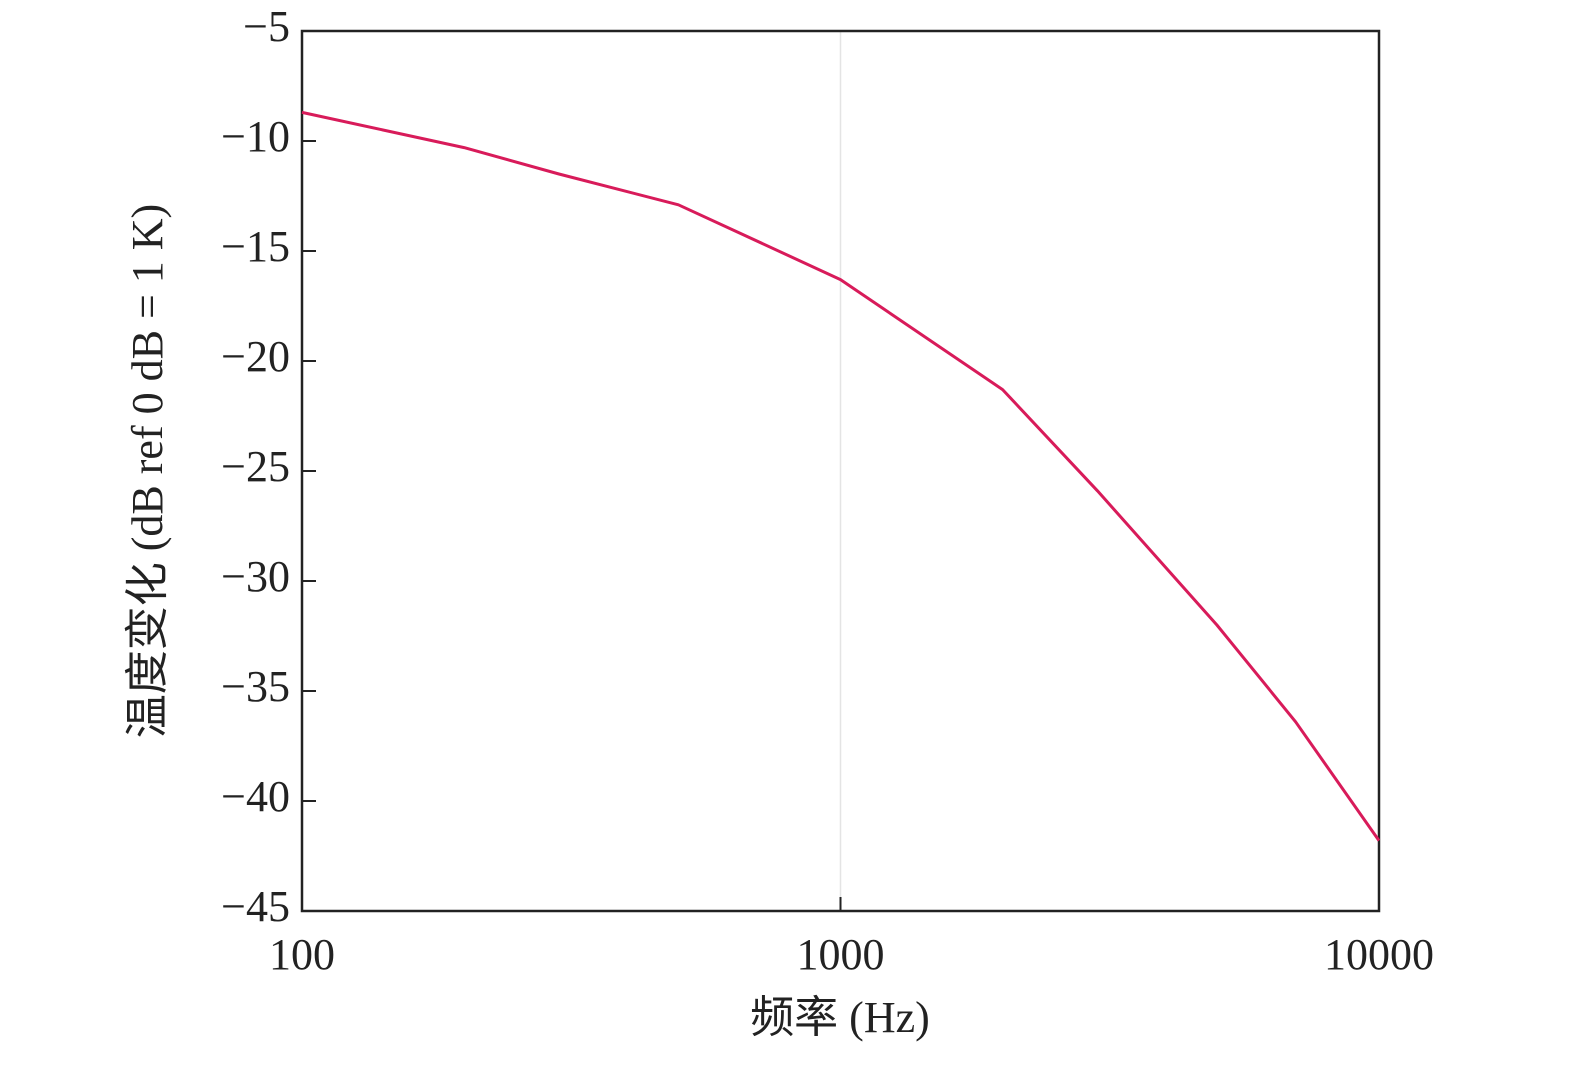 This screenshot has height=1065, width=1575. I want to click on y-tick-label: −15, so click(255, 246).